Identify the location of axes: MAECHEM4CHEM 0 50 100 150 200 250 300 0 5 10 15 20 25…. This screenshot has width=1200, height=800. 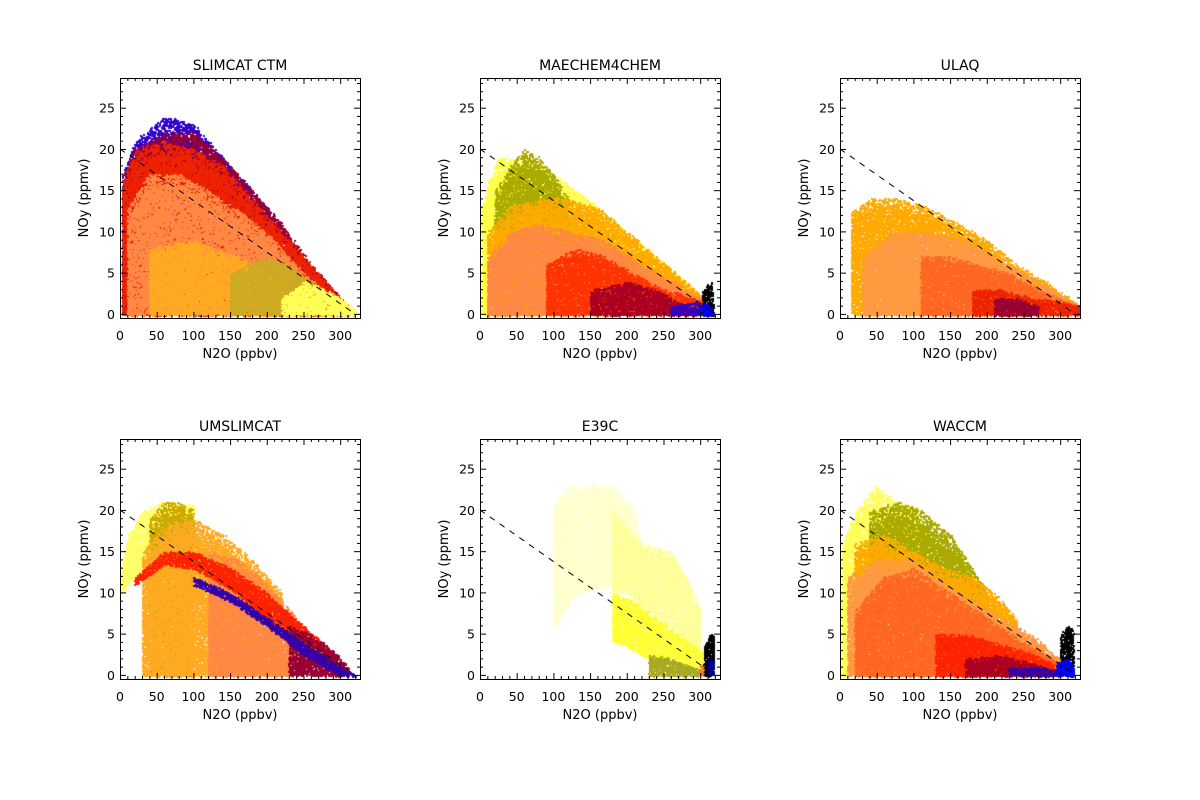
(579, 210).